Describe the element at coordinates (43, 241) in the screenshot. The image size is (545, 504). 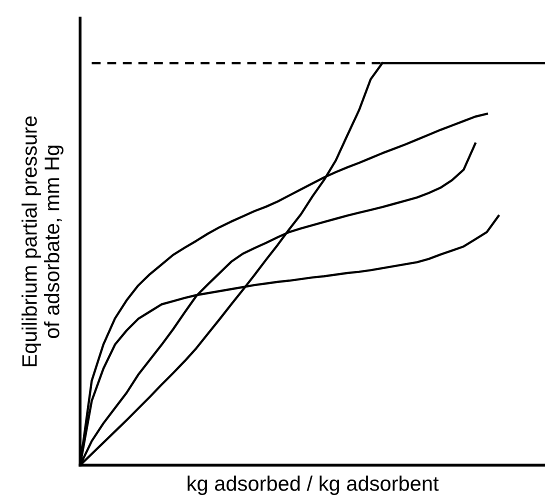
I see `y-axis-title: Equilibrium partial pressure of adsorbate, mm Hg` at that location.